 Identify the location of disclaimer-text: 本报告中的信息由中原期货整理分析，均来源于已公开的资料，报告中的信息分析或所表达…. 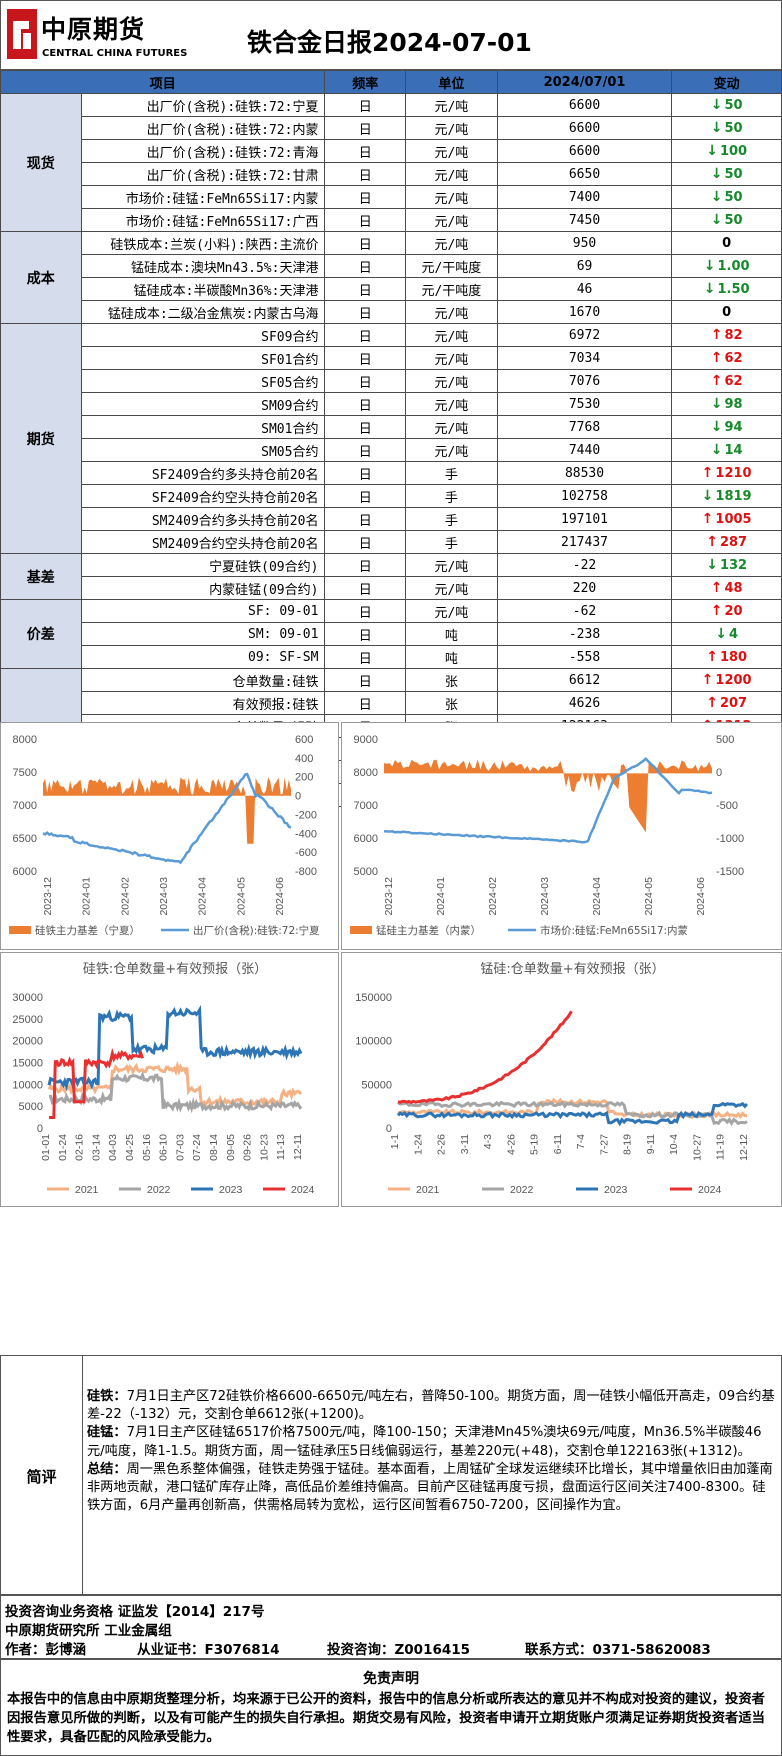
(386, 1718).